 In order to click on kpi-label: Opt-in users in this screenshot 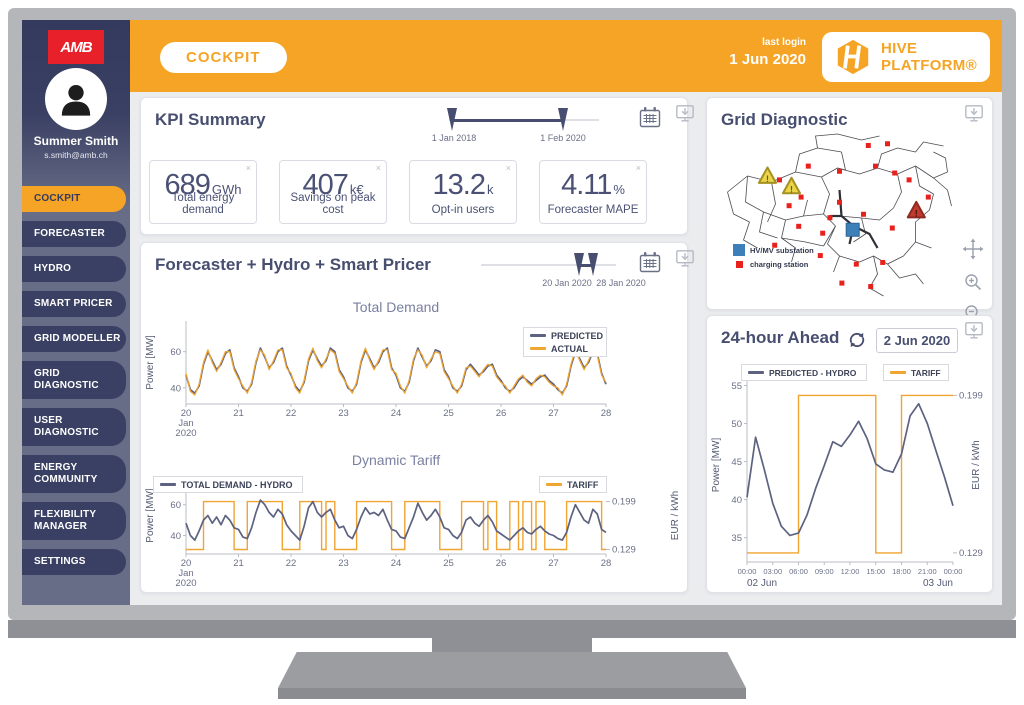, I will do `click(463, 210)`.